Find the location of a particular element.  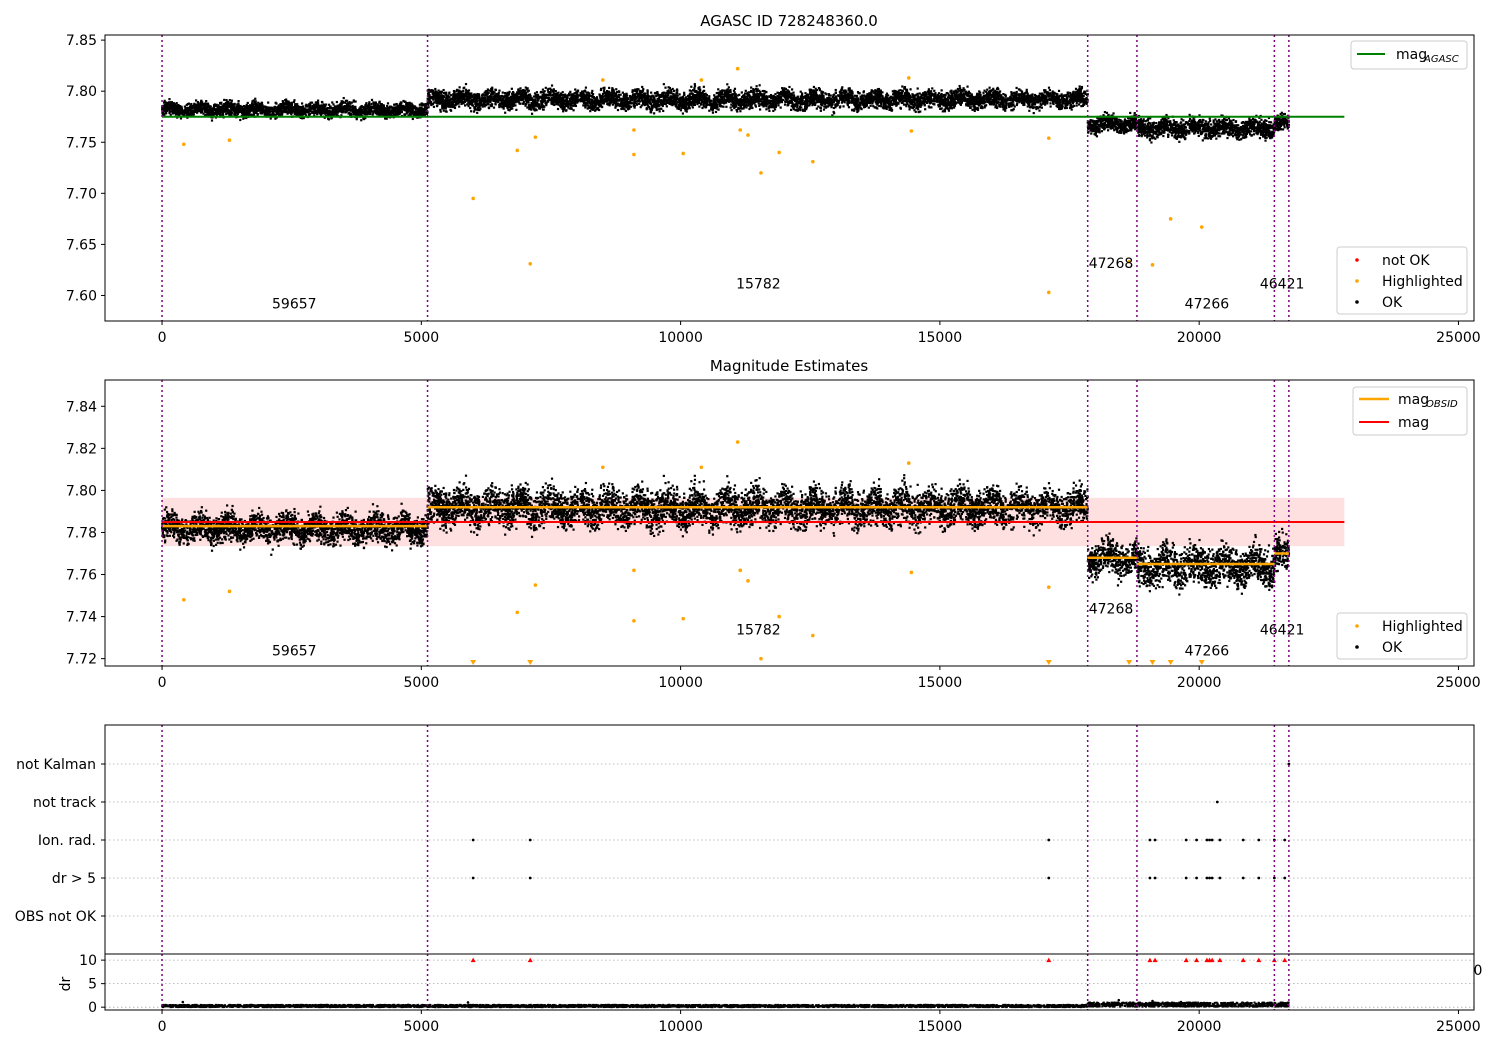

x-tick-label: 10000 is located at coordinates (680, 338).